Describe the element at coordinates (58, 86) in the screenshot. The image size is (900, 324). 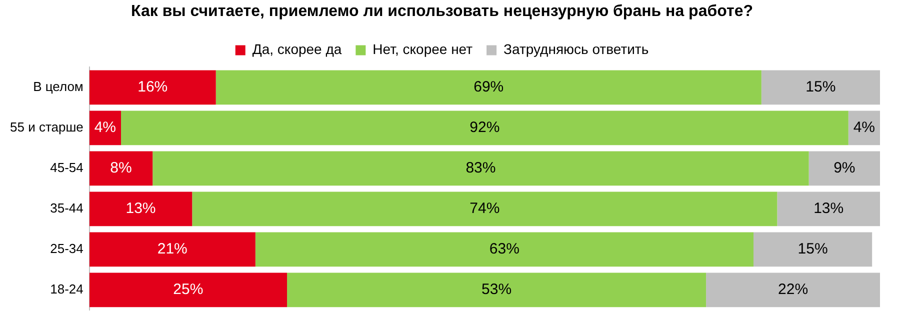
I see `y-tick-label: В целом` at that location.